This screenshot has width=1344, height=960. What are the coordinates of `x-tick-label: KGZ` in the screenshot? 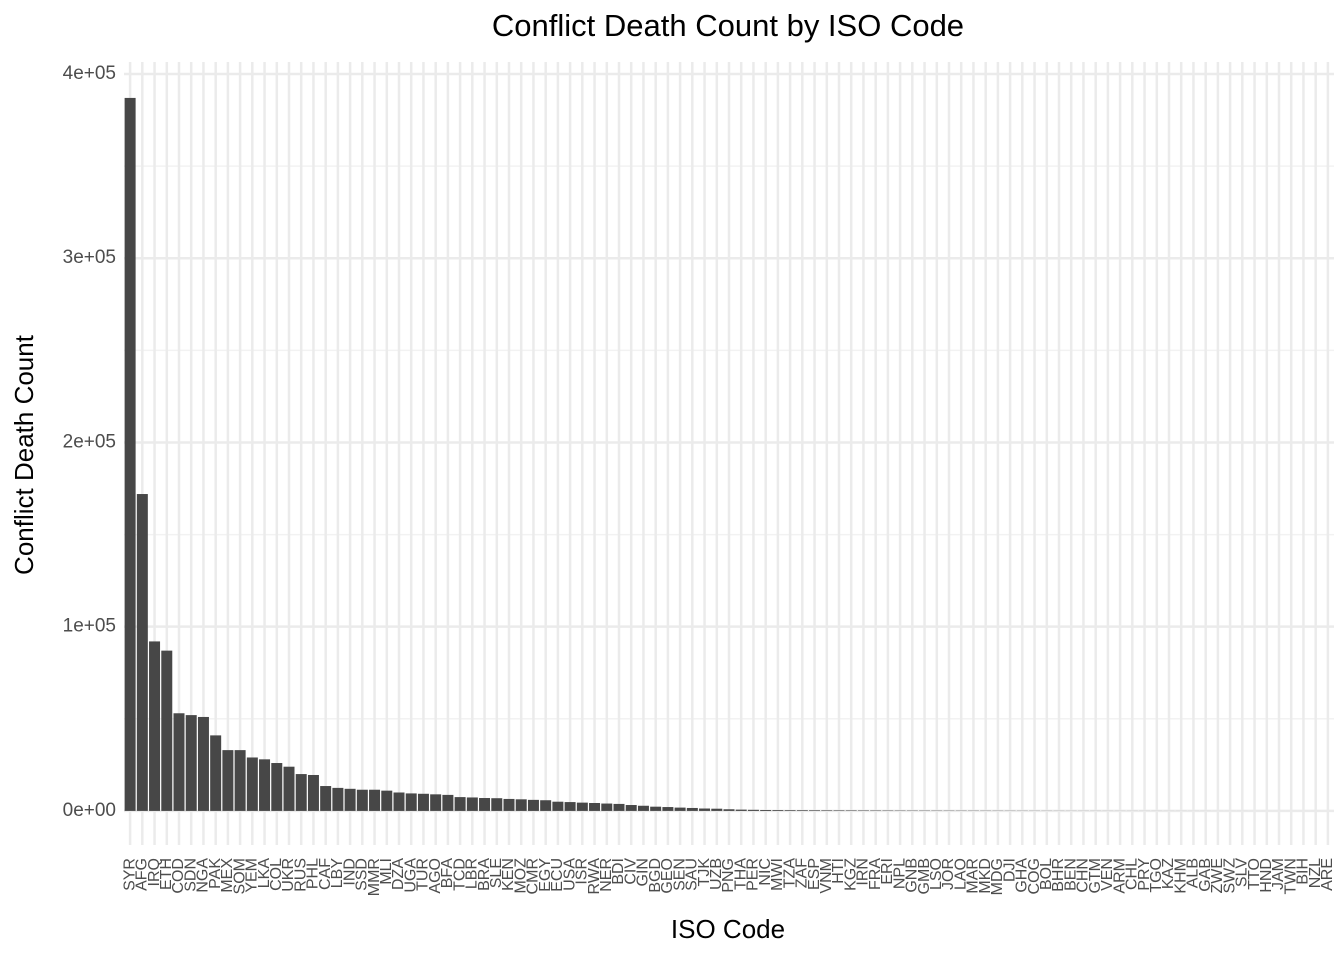 It's located at (850, 874).